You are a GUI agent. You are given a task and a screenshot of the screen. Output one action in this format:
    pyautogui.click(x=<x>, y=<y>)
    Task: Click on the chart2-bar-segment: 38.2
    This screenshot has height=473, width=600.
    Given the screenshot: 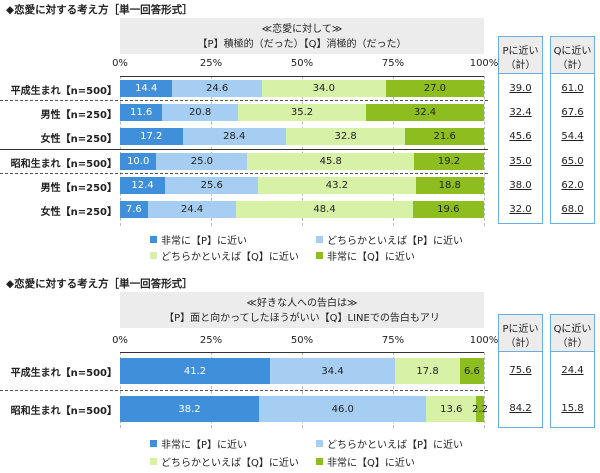 What is the action you would take?
    pyautogui.click(x=190, y=409)
    